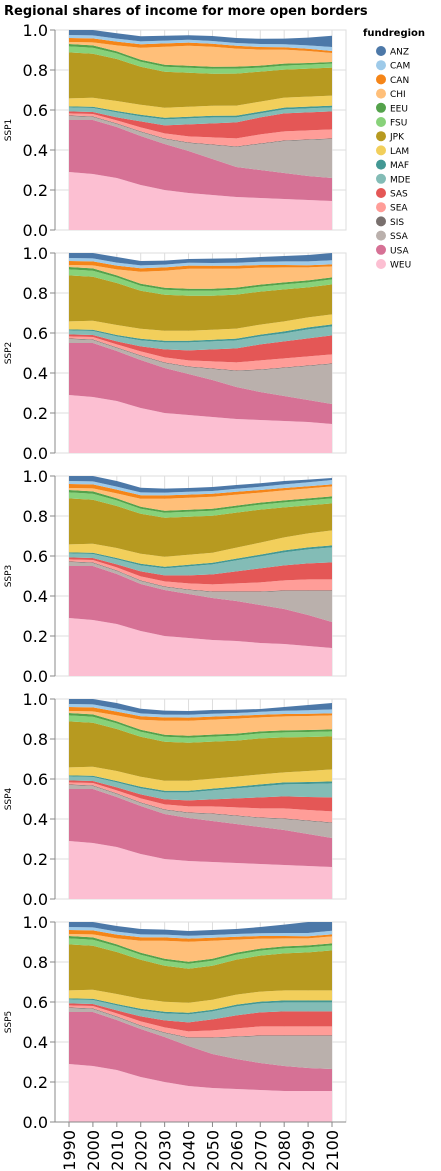 This screenshot has height=1171, width=441. I want to click on legend-swatch-eeu, so click(381, 107).